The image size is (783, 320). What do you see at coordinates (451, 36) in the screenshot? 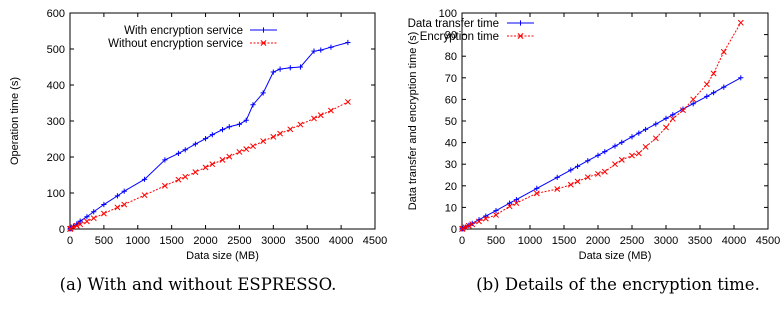
I see `y-tick-label: 90` at bounding box center [451, 36].